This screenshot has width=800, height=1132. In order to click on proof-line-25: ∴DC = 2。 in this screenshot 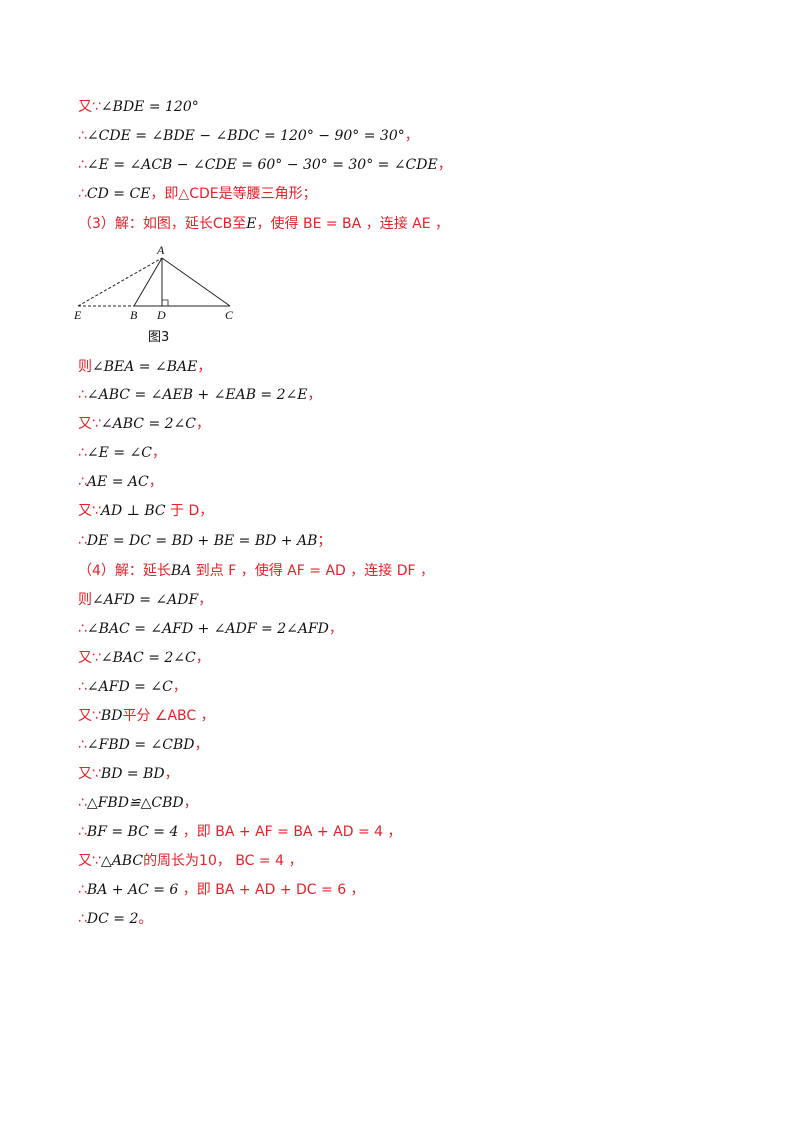, I will do `click(115, 919)`.